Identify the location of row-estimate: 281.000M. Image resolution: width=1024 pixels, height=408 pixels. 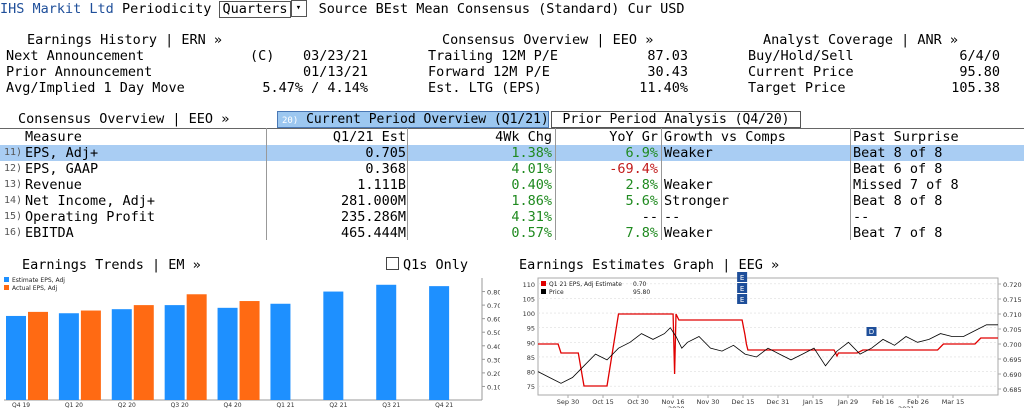
(373, 201).